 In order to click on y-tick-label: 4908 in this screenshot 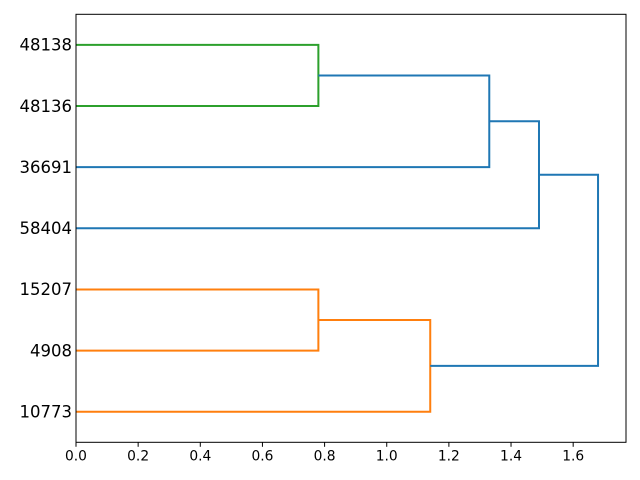, I will do `click(51, 350)`.